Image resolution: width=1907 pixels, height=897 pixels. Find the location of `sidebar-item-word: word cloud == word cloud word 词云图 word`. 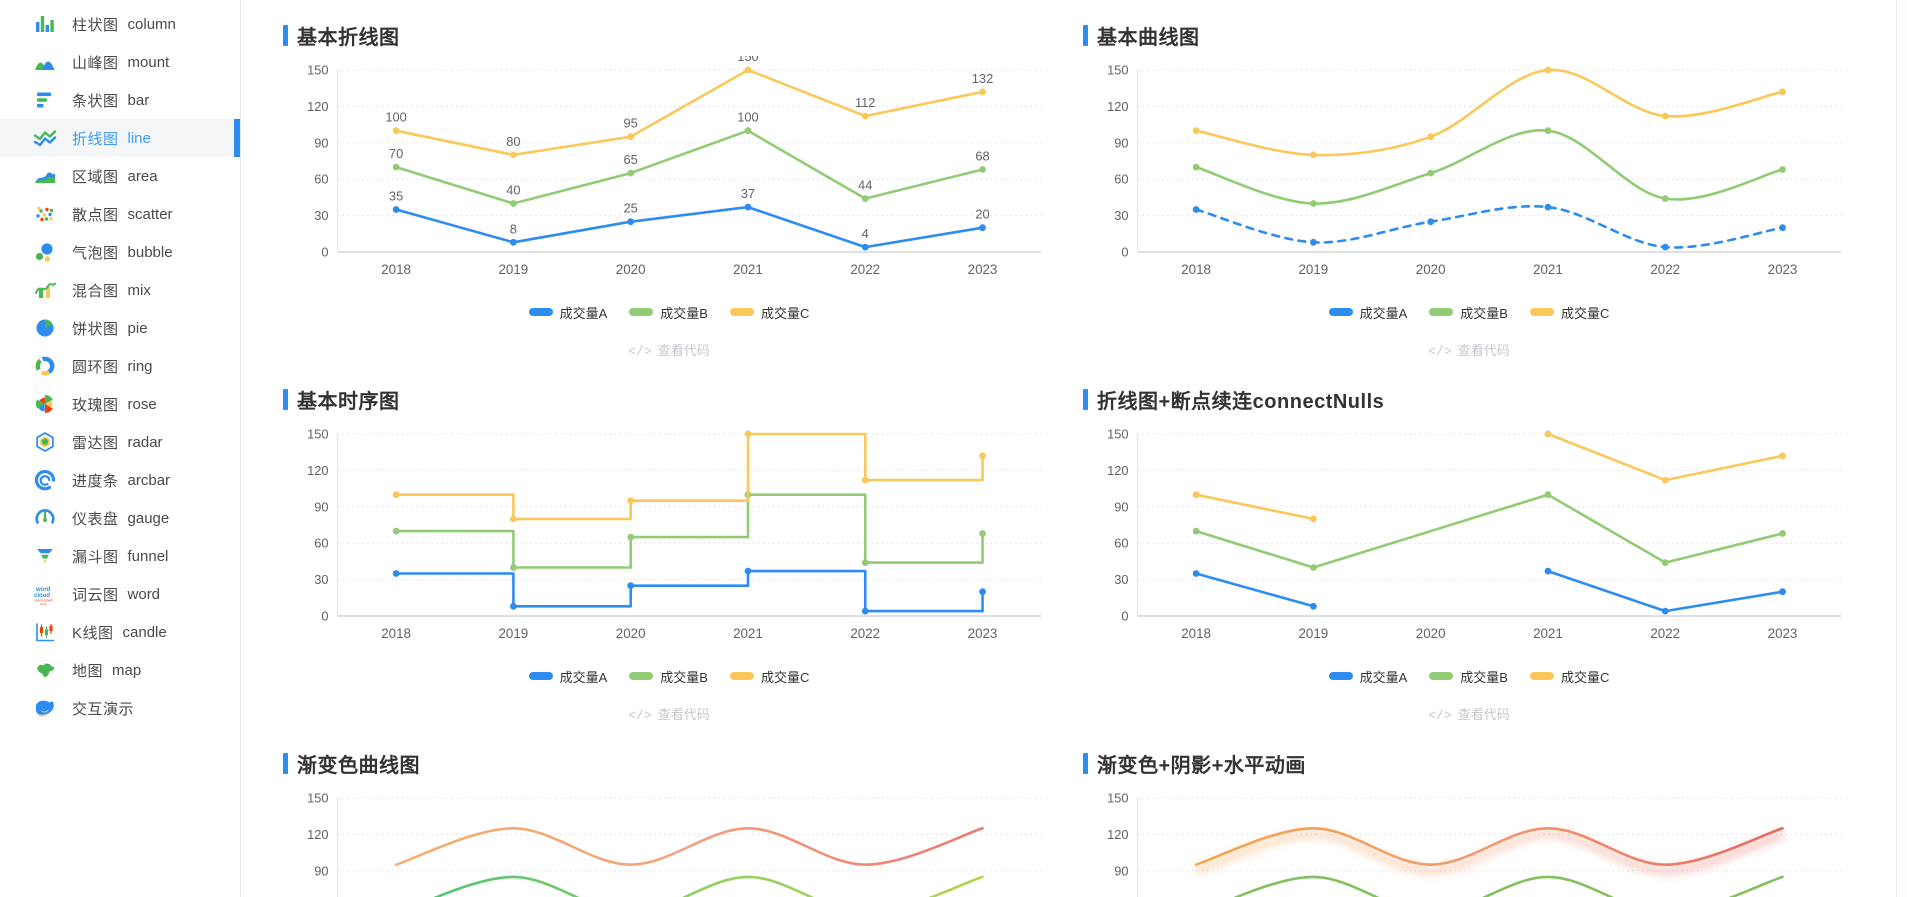

sidebar-item-word: word cloud == word cloud word 词云图 word is located at coordinates (120, 594).